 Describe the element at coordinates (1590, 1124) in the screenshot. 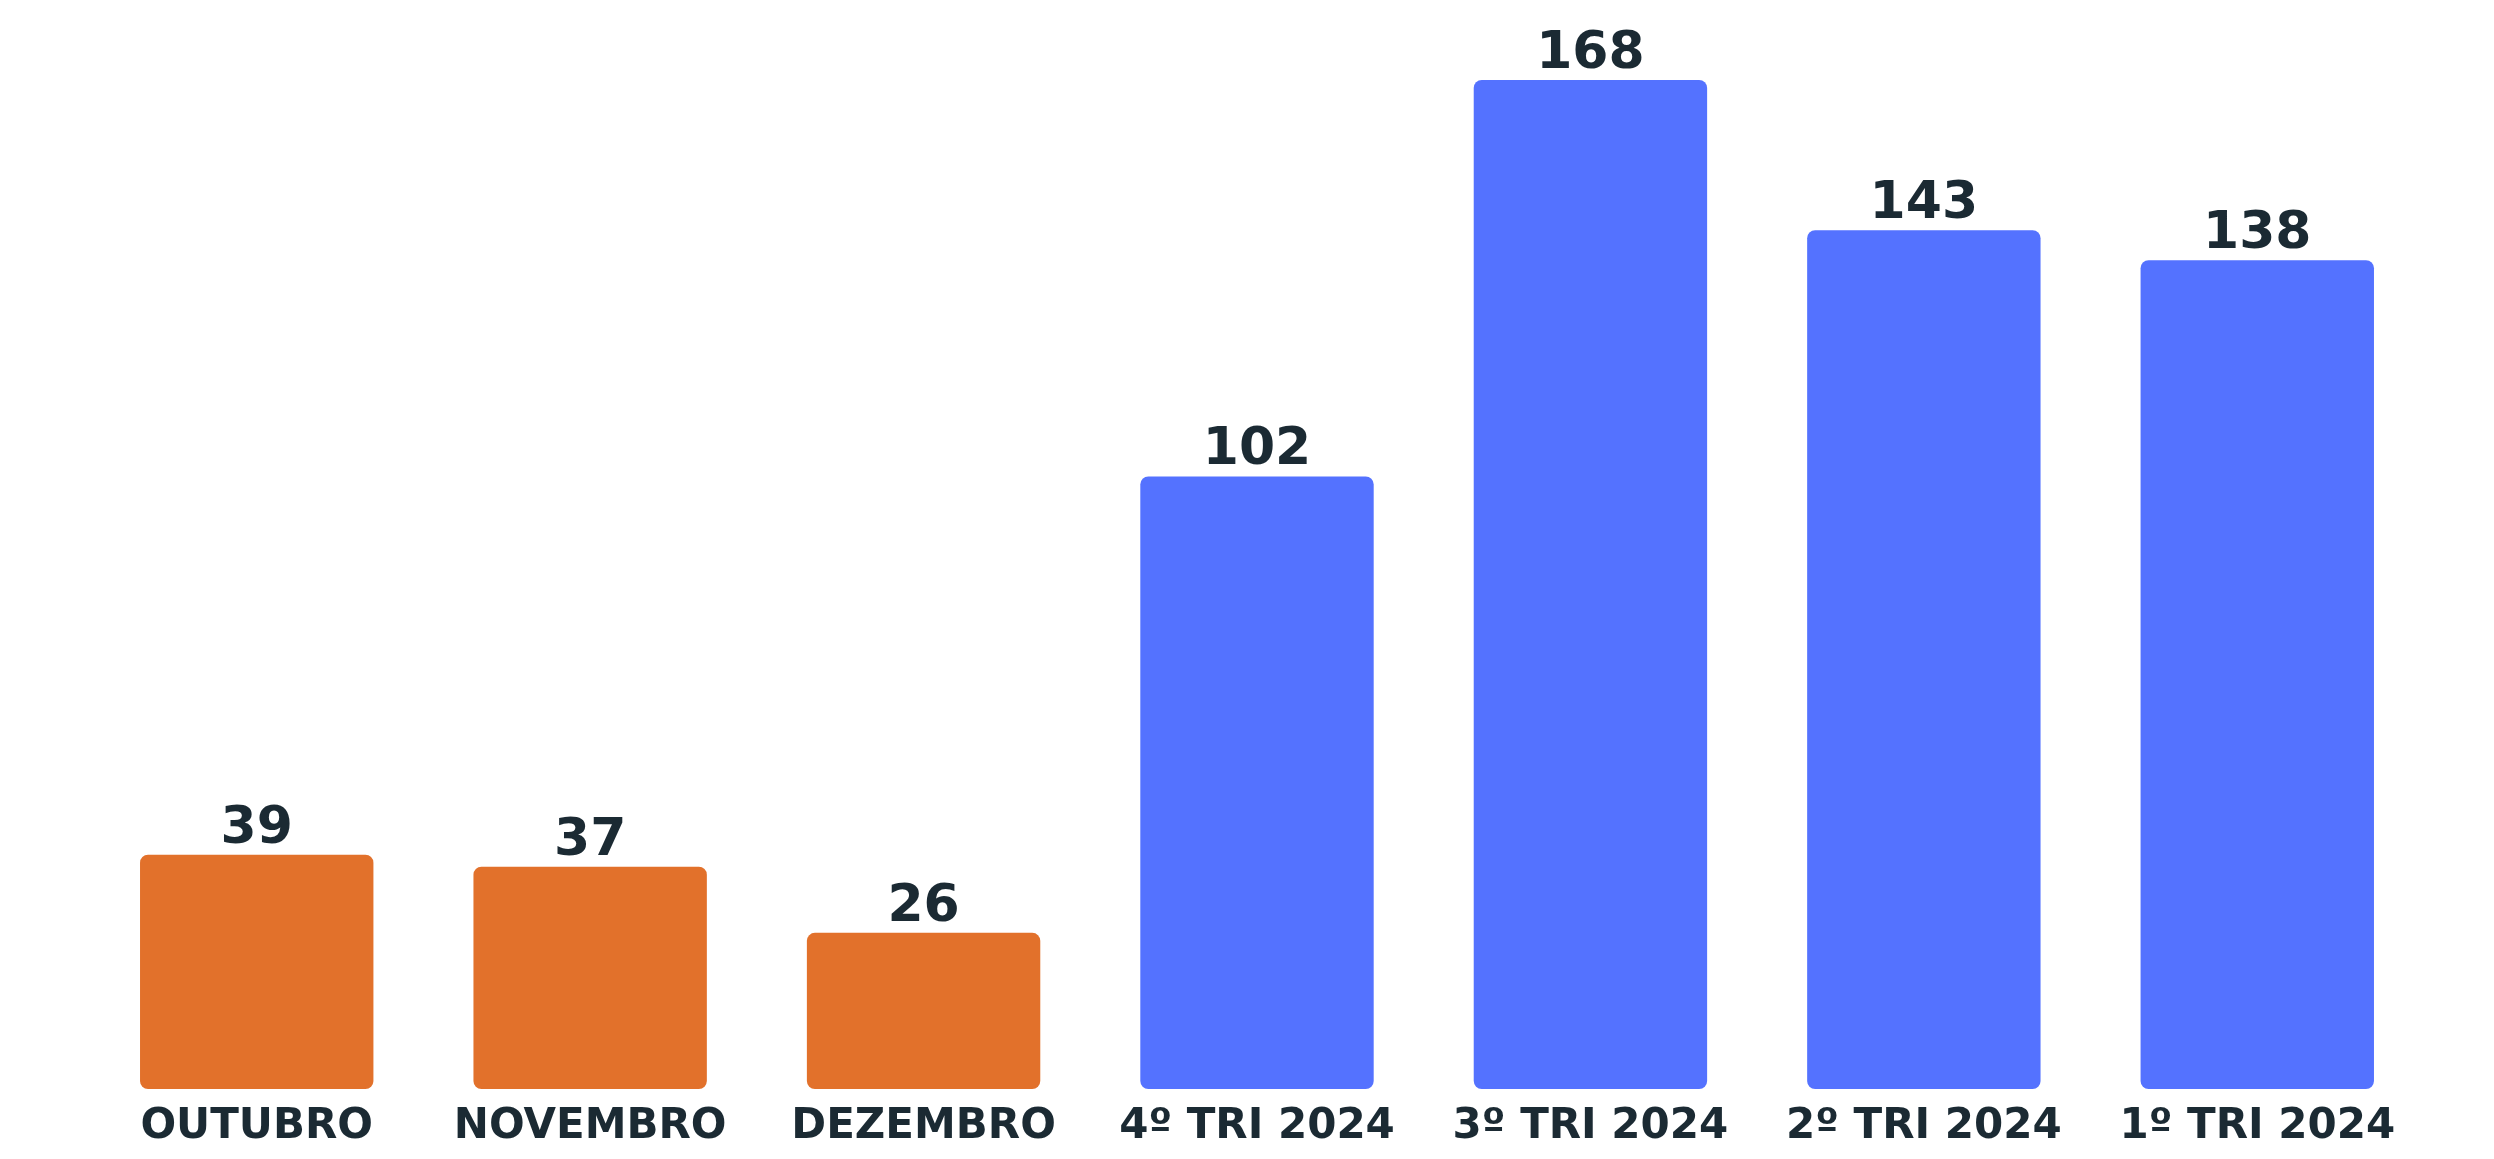

I see `x-tick-label: 3º TRI 2024` at that location.